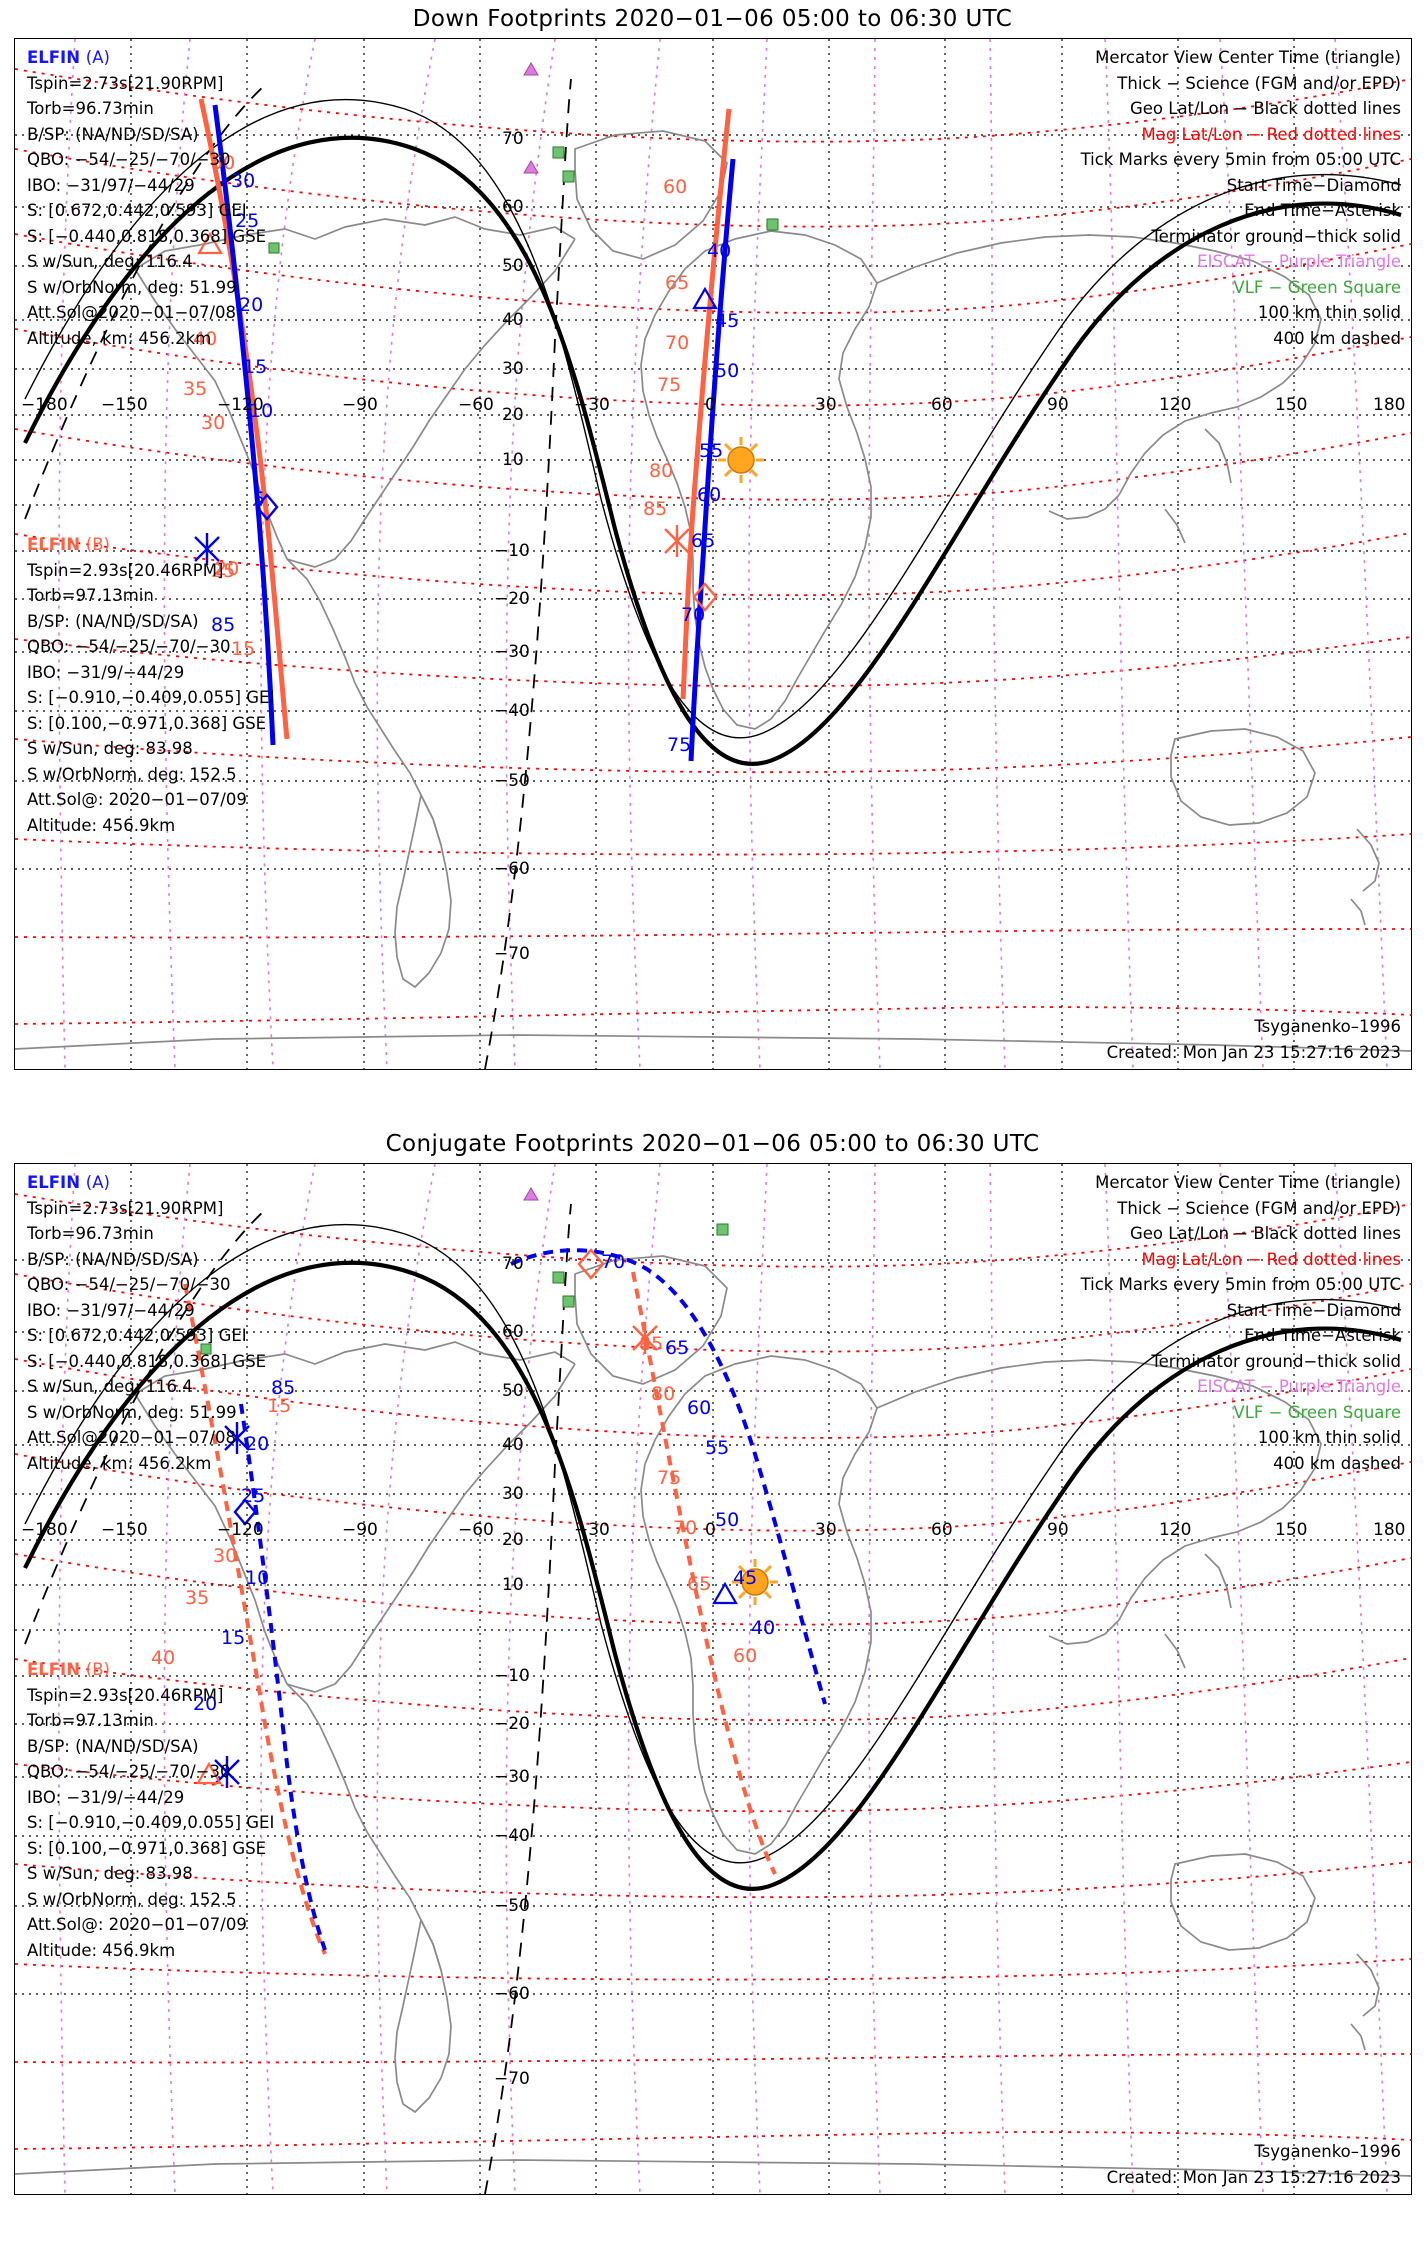 The width and height of the screenshot is (1425, 2250). Describe the element at coordinates (137, 210) in the screenshot. I see `info-line: S: [0.672,0.442,0.593] GEI` at that location.